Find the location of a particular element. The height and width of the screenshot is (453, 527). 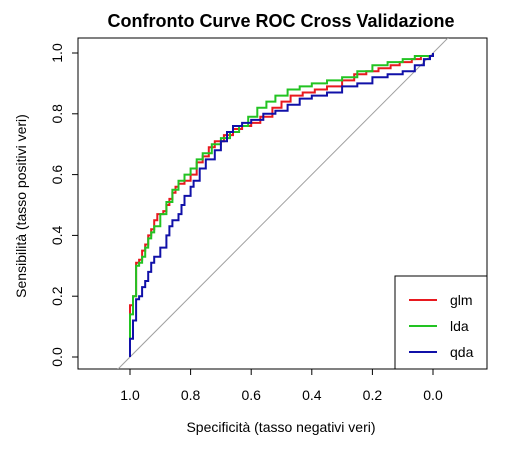

x-tick-label: 0.0 is located at coordinates (433, 395).